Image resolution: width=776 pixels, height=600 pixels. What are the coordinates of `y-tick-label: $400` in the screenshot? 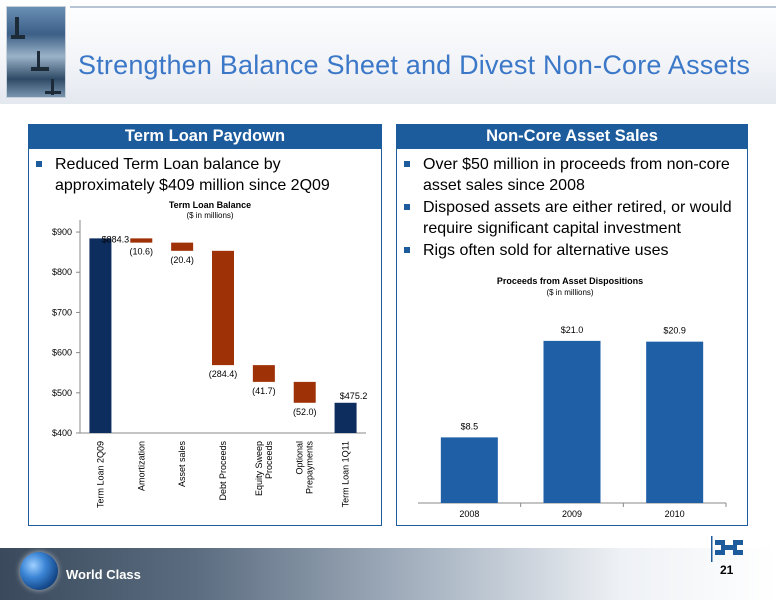 It's located at (62, 433).